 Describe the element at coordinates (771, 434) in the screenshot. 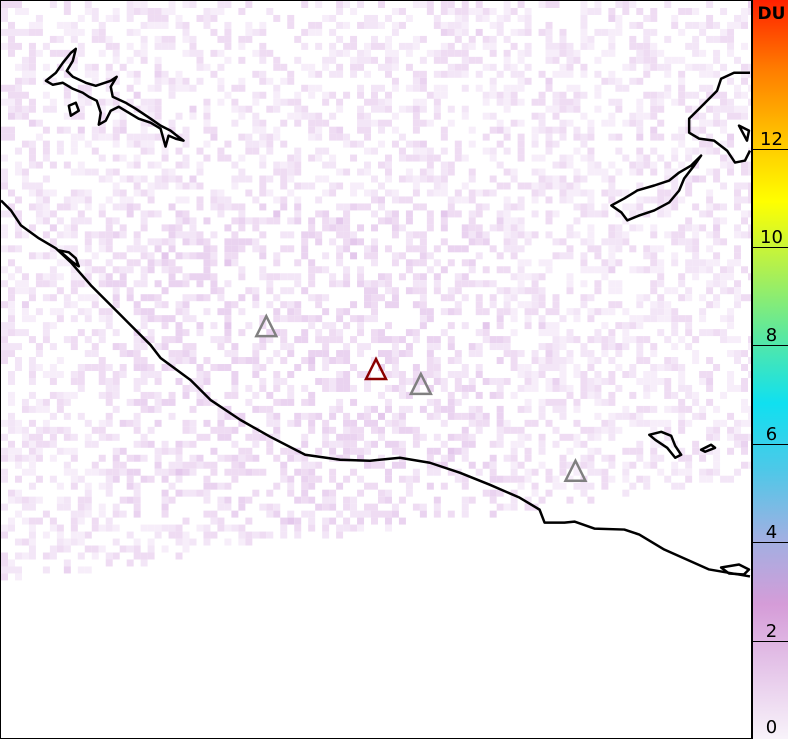

I see `colorbar-tick-label: 6` at that location.